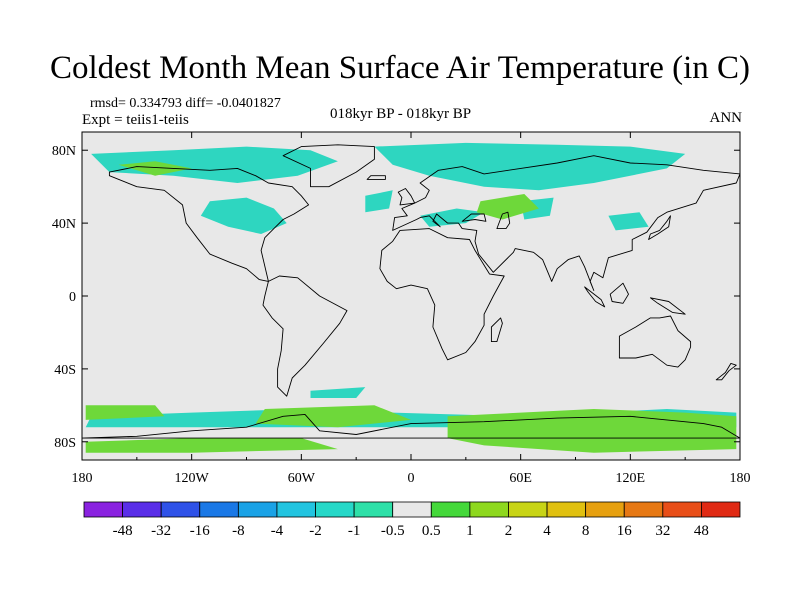  Describe the element at coordinates (185, 103) in the screenshot. I see `stats-label: rmsd= 0.334793 diff= -0.0401827` at that location.